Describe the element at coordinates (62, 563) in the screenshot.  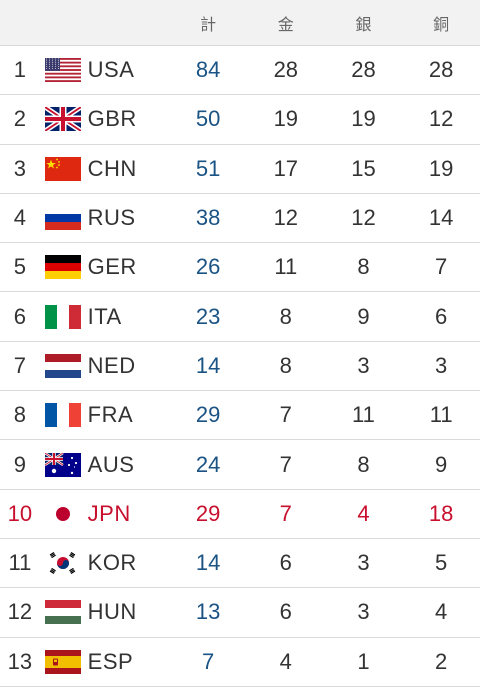
I see `kor-flag-icon` at that location.